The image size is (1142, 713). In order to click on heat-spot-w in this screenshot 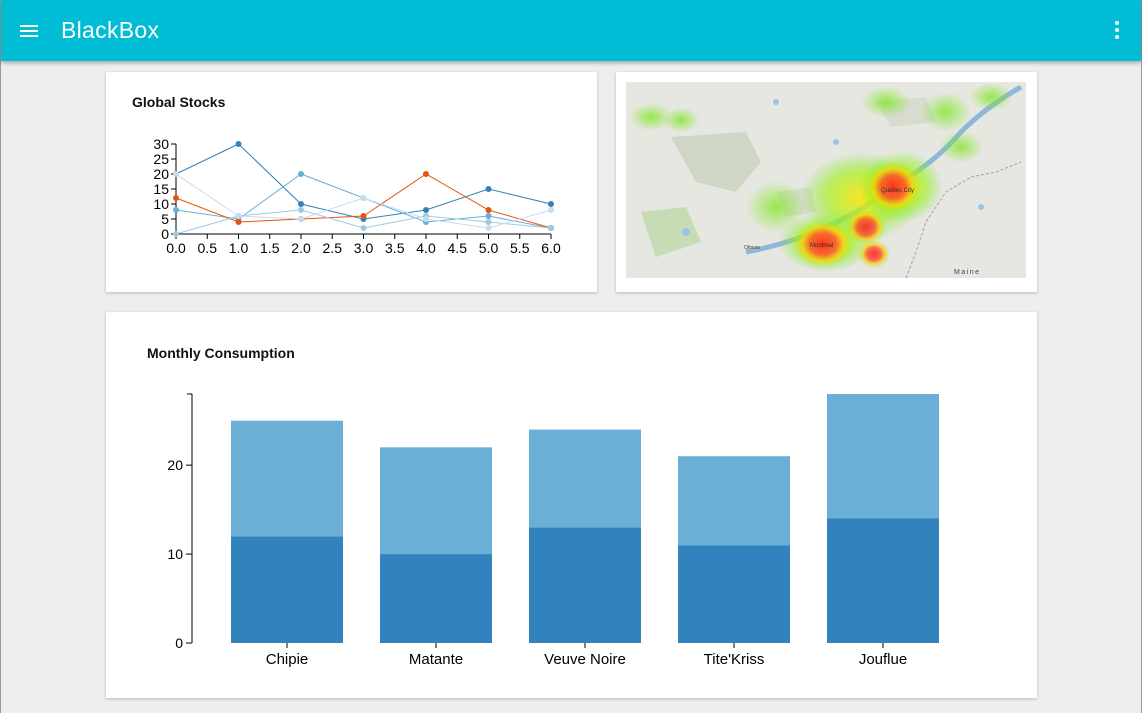, I will do `click(776, 207)`.